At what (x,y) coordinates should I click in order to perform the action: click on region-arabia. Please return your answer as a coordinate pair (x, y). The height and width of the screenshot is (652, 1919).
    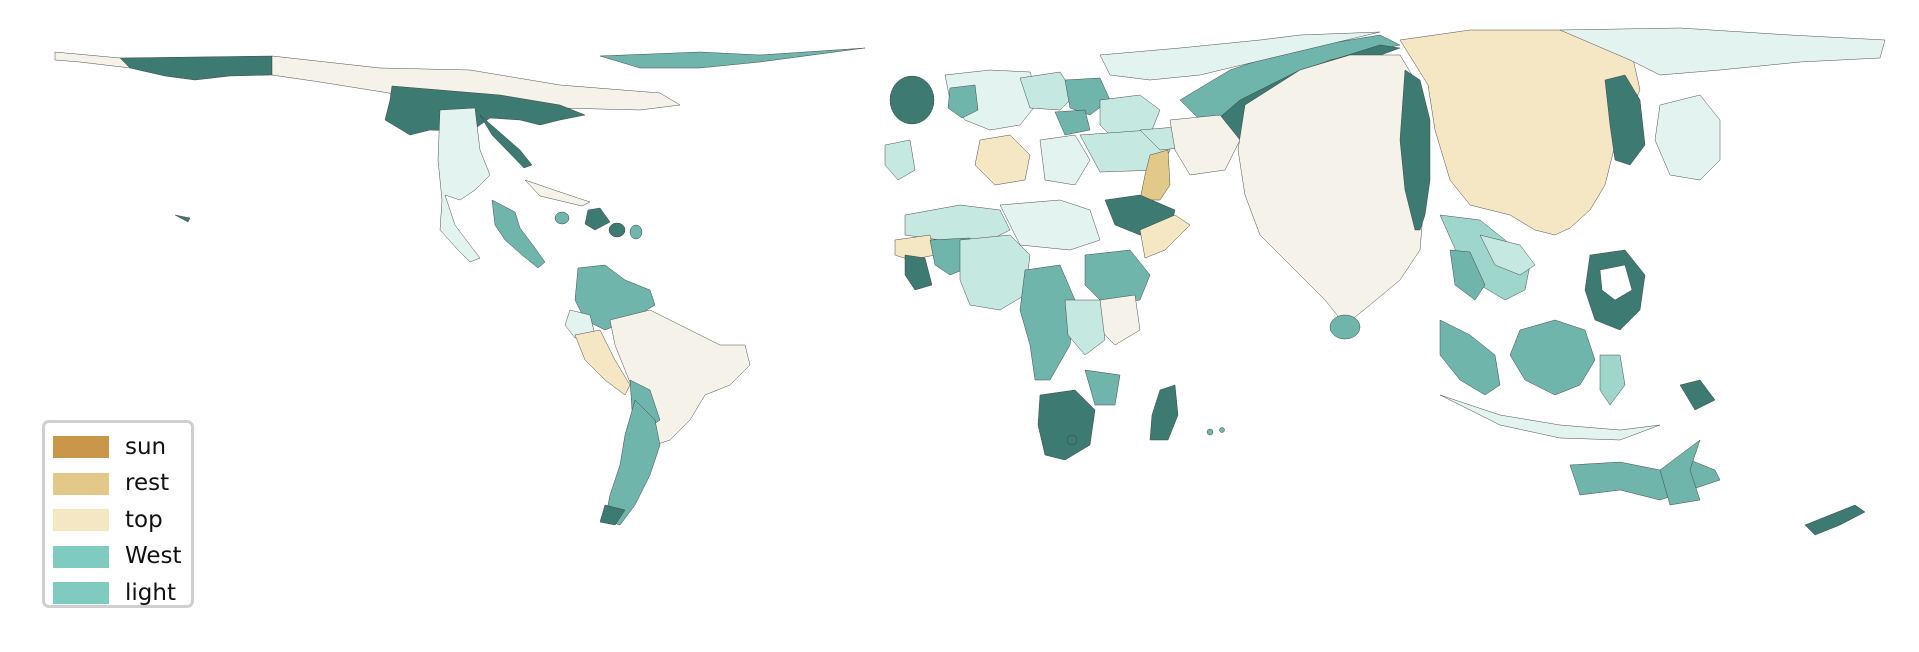
    Looking at the image, I should click on (1155, 175).